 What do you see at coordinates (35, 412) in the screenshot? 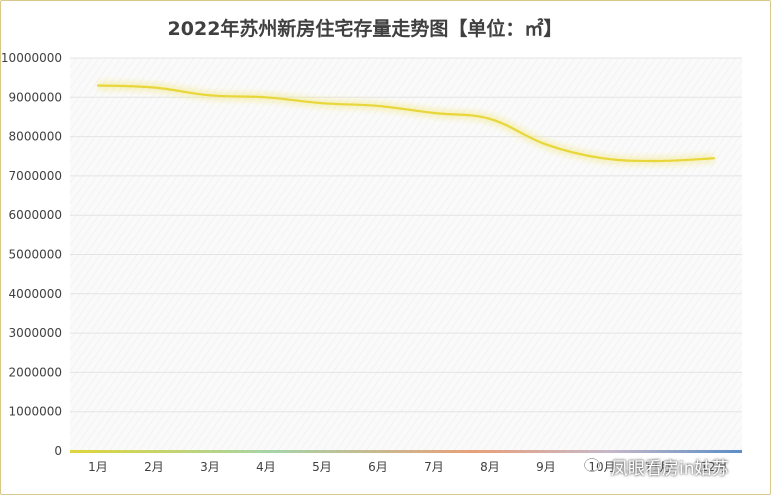
I see `y-tick-label: 1000000` at bounding box center [35, 412].